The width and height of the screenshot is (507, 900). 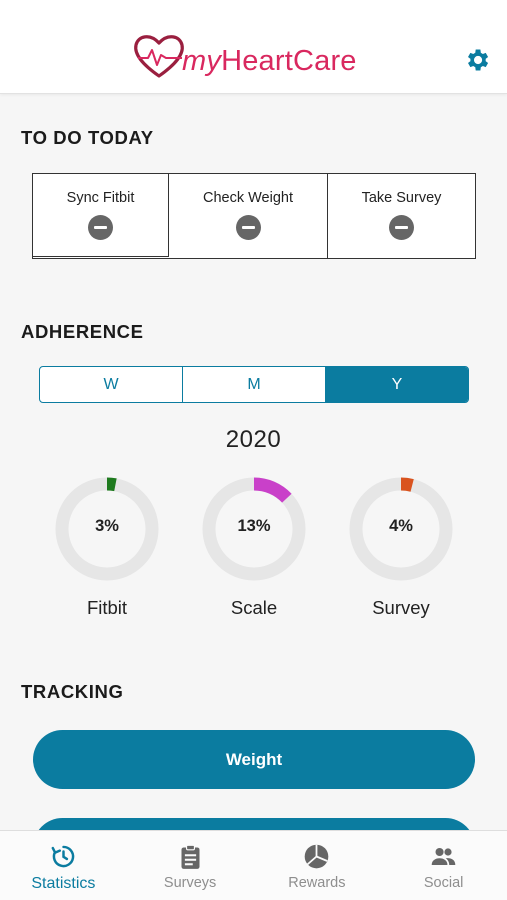 I want to click on clock-refresh-icon, so click(x=63, y=856).